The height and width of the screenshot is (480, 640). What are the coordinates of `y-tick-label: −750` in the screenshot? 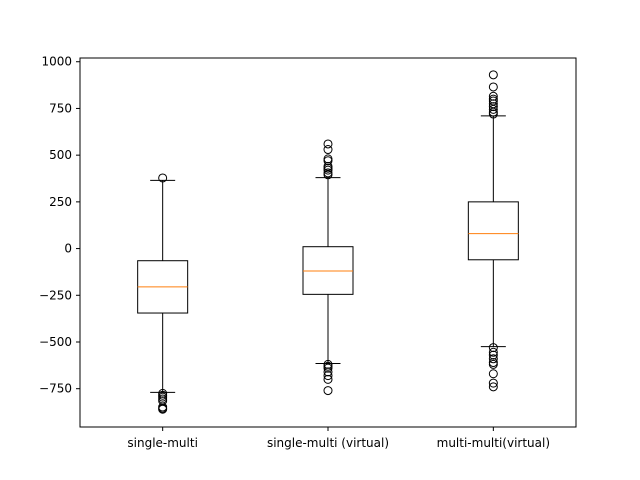 It's located at (55, 389).